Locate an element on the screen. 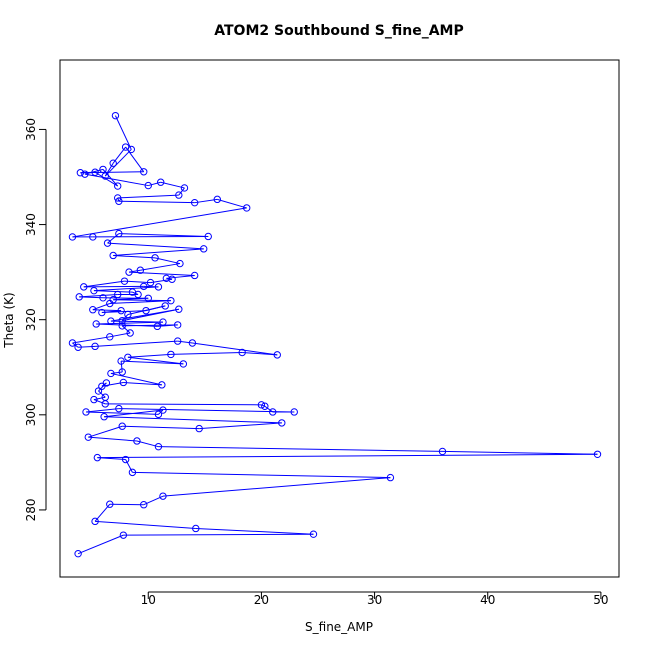  x-axis: 10 20 30 40 50 is located at coordinates (375, 599).